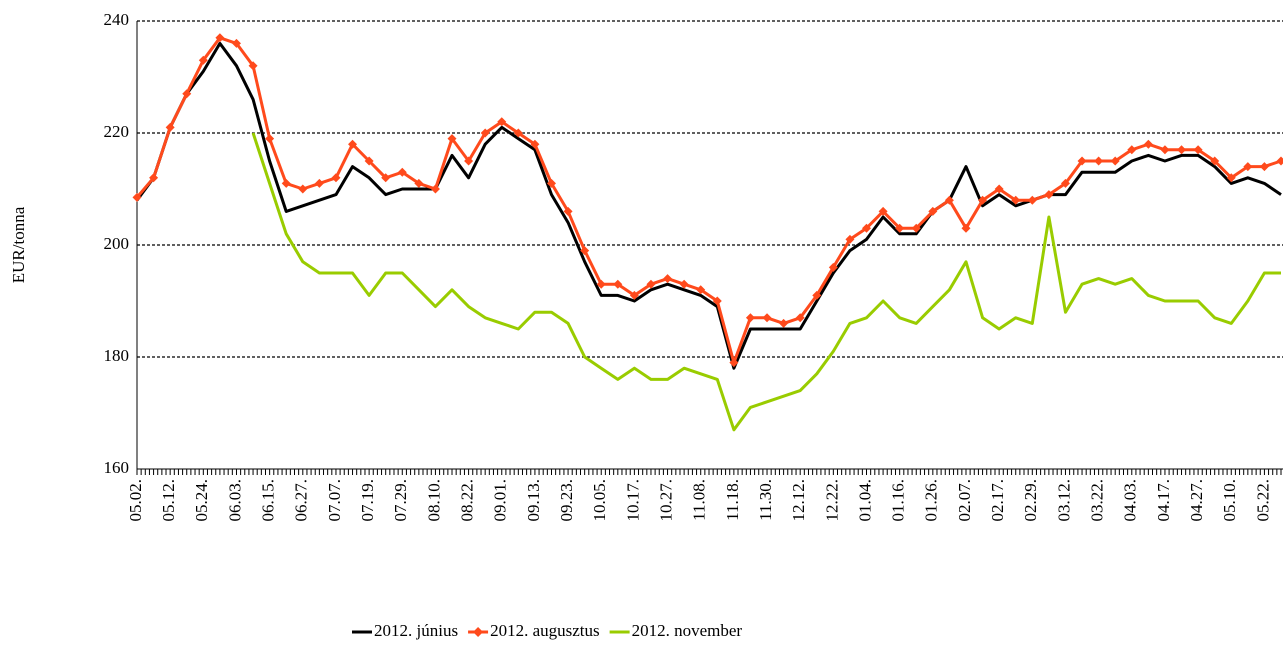  Describe the element at coordinates (1262, 500) in the screenshot. I see `x-tick-label: 05.22.` at that location.